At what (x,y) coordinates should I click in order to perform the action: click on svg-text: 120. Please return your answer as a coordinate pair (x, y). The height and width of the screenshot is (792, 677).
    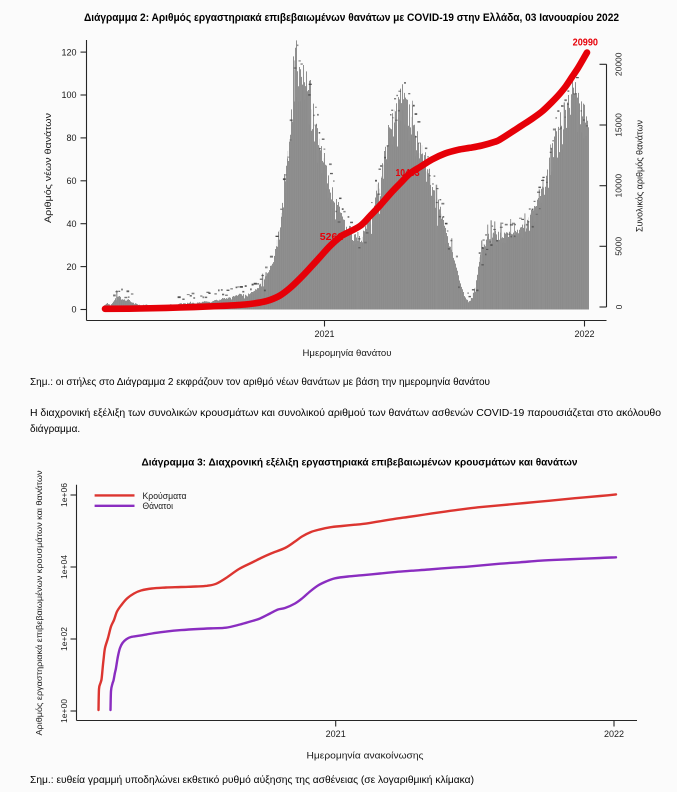
    Looking at the image, I should click on (68, 52).